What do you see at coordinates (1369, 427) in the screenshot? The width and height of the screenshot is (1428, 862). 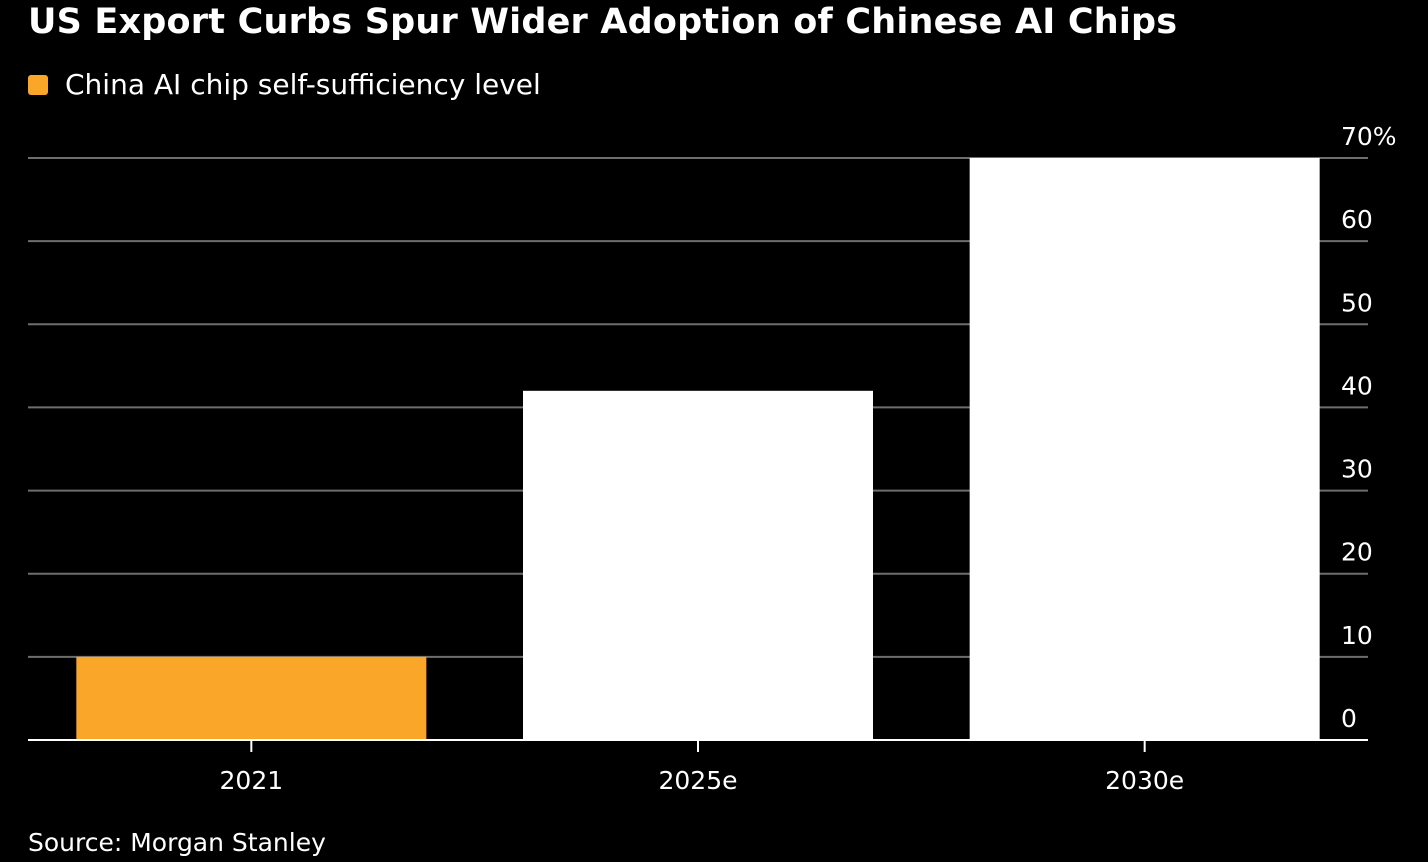 I see `y-axis-tick-labels: 0 10 20 30 40 50 60 70%` at bounding box center [1369, 427].